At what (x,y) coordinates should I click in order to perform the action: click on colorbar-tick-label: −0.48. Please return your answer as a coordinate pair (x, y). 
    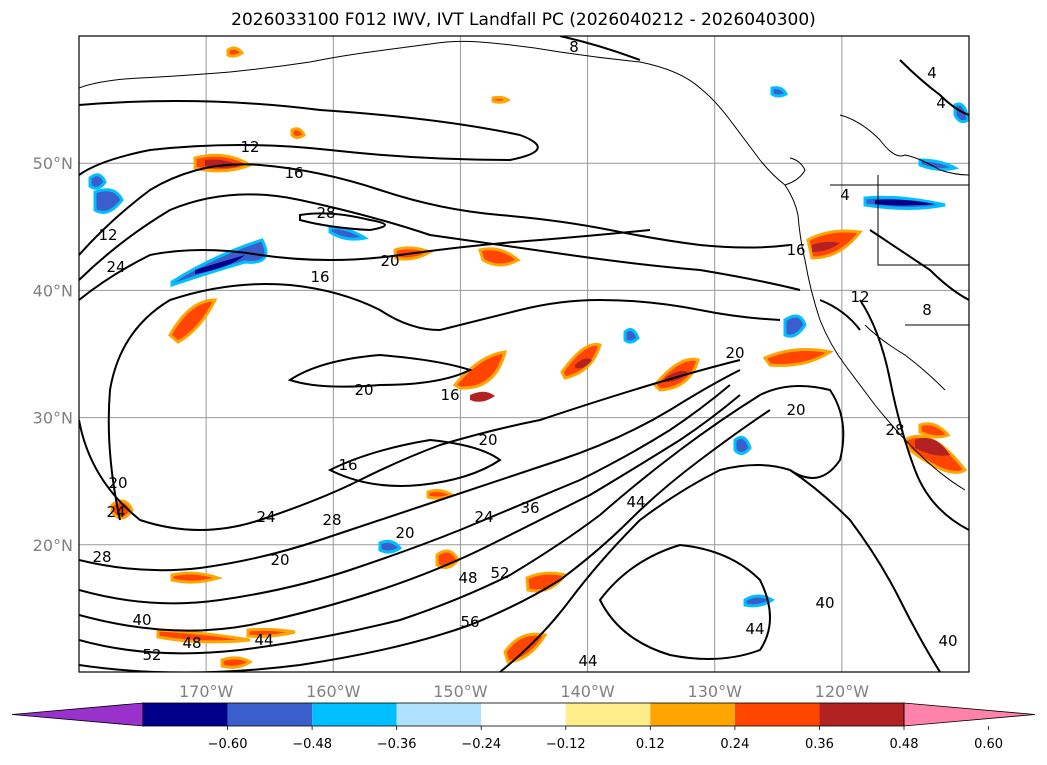
    Looking at the image, I should click on (312, 744).